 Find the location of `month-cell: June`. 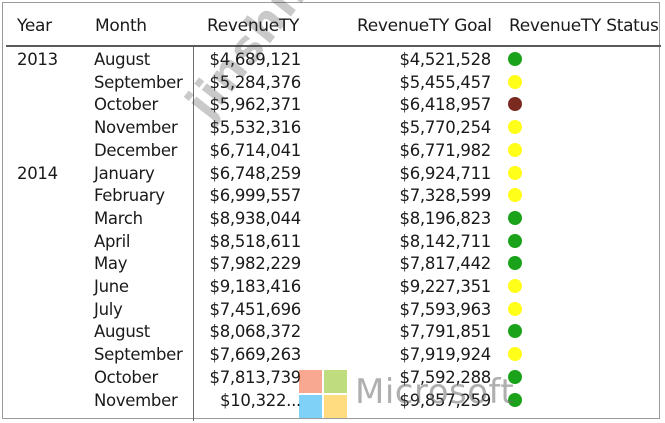

month-cell: June is located at coordinates (111, 286).